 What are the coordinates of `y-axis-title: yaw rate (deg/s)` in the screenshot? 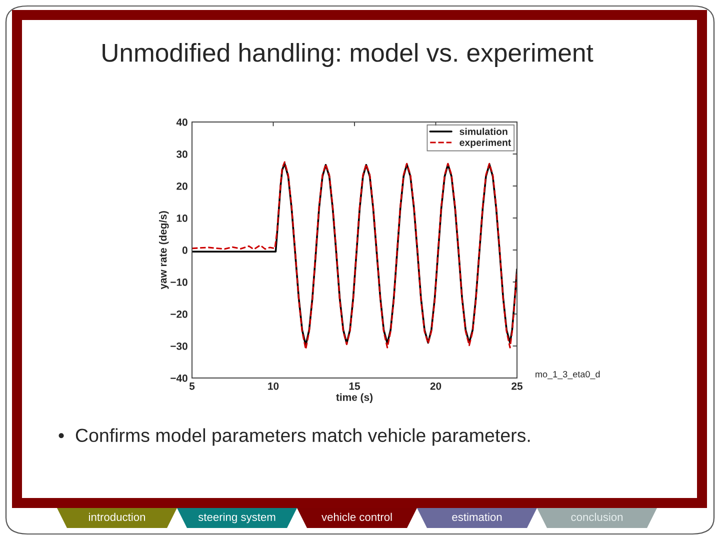 It's located at (164, 250).